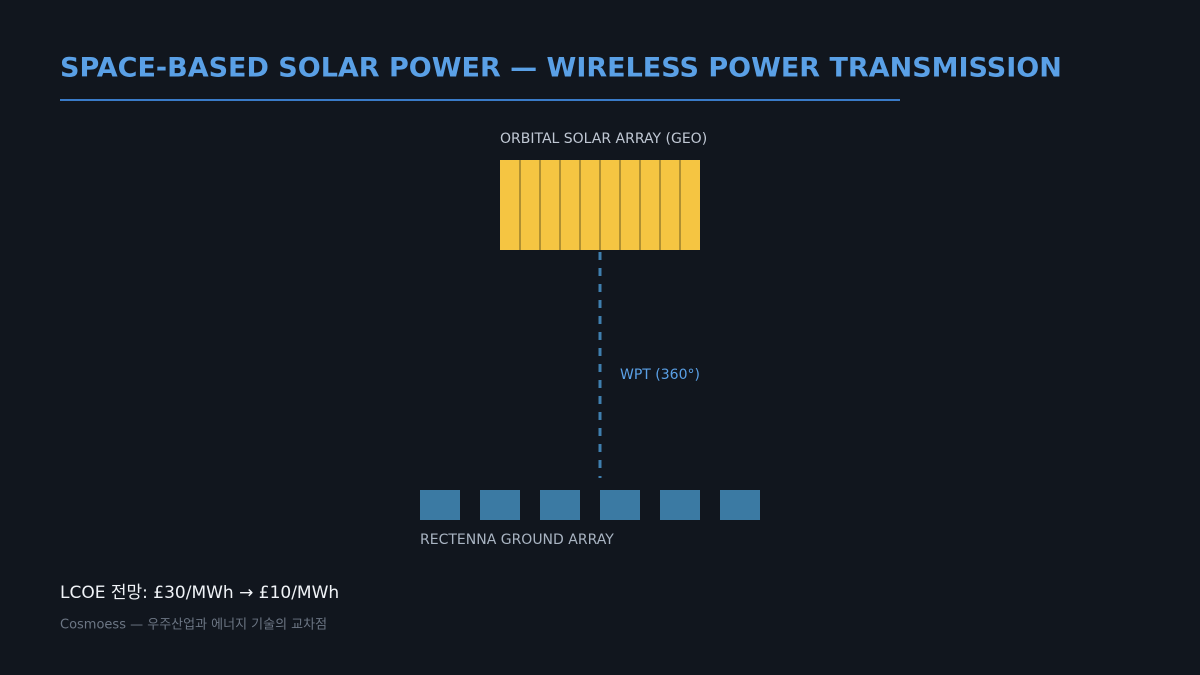  I want to click on ground-label: RECTENNA GROUND ARRAY, so click(517, 540).